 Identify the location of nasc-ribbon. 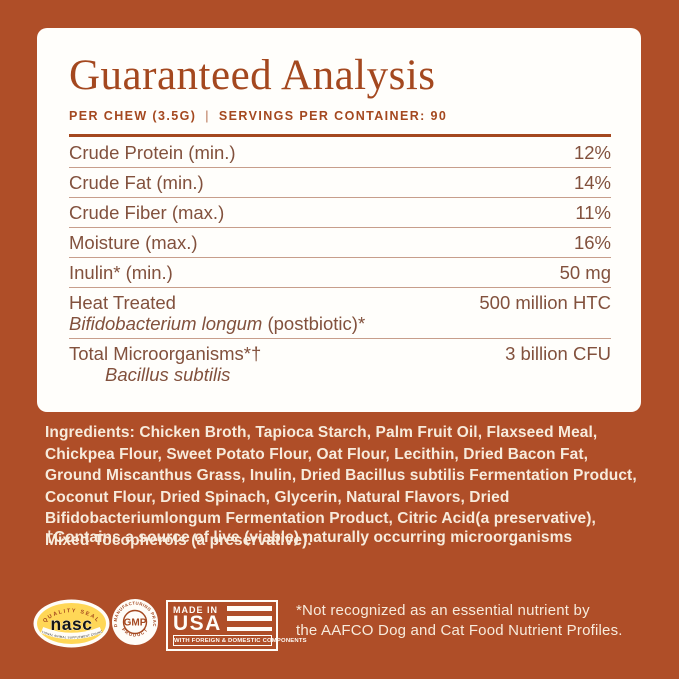
(71, 633).